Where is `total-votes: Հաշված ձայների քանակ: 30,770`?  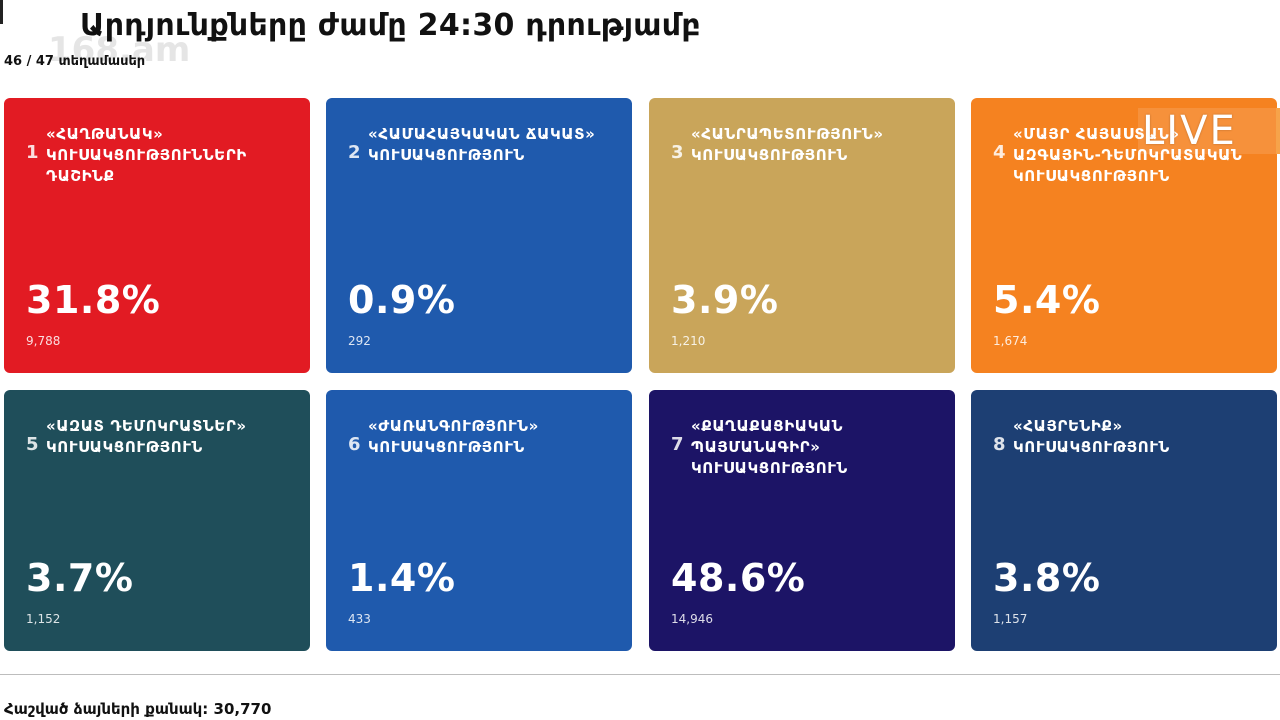 total-votes: Հաշված ձայների քանակ: 30,770 is located at coordinates (138, 709).